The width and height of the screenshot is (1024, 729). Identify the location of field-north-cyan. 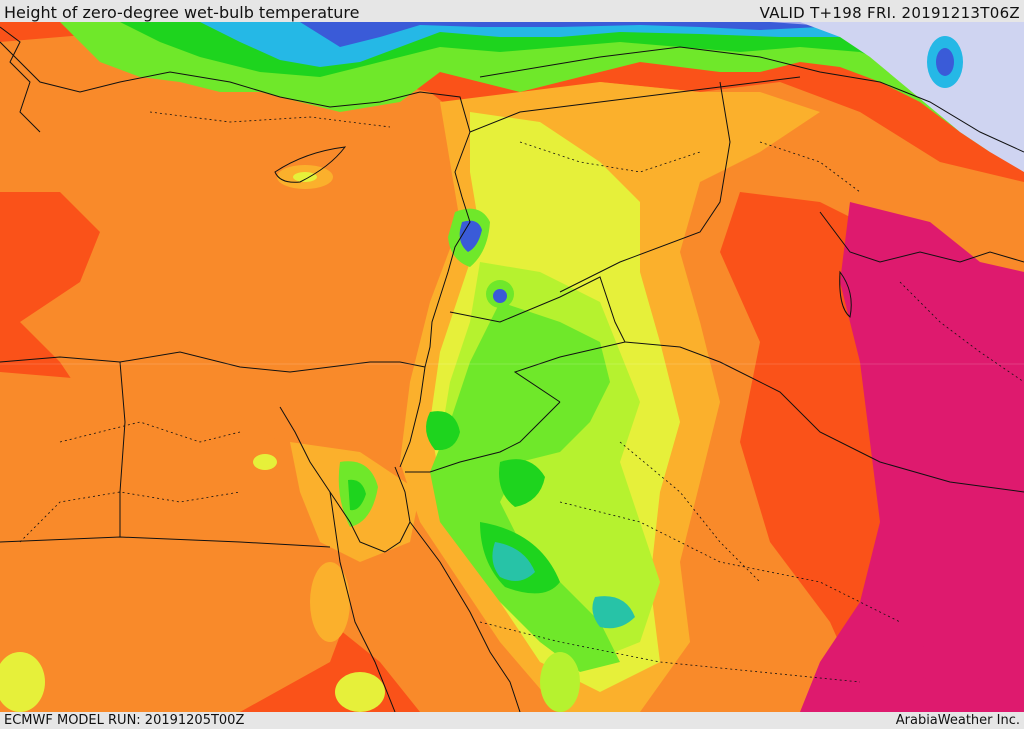
(612, 67).